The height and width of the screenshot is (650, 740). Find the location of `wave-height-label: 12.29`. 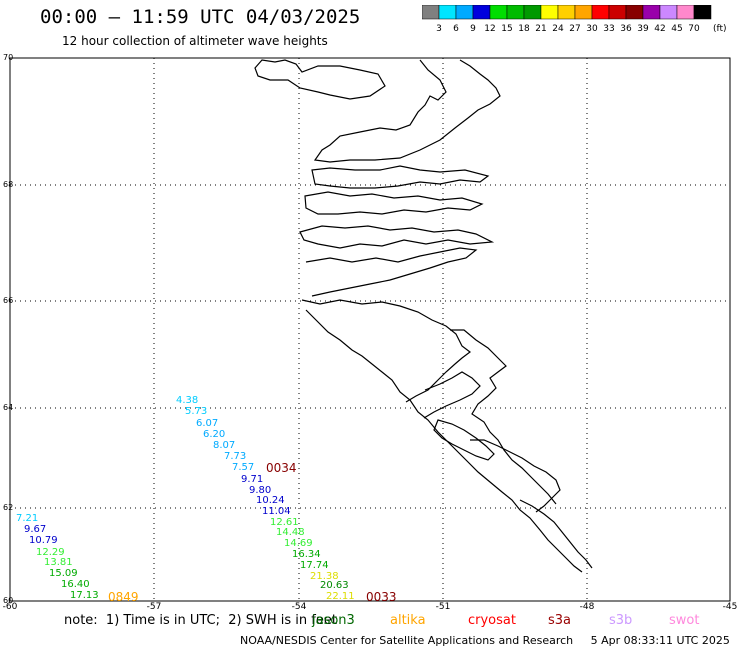

wave-height-label: 12.29 is located at coordinates (50, 552).